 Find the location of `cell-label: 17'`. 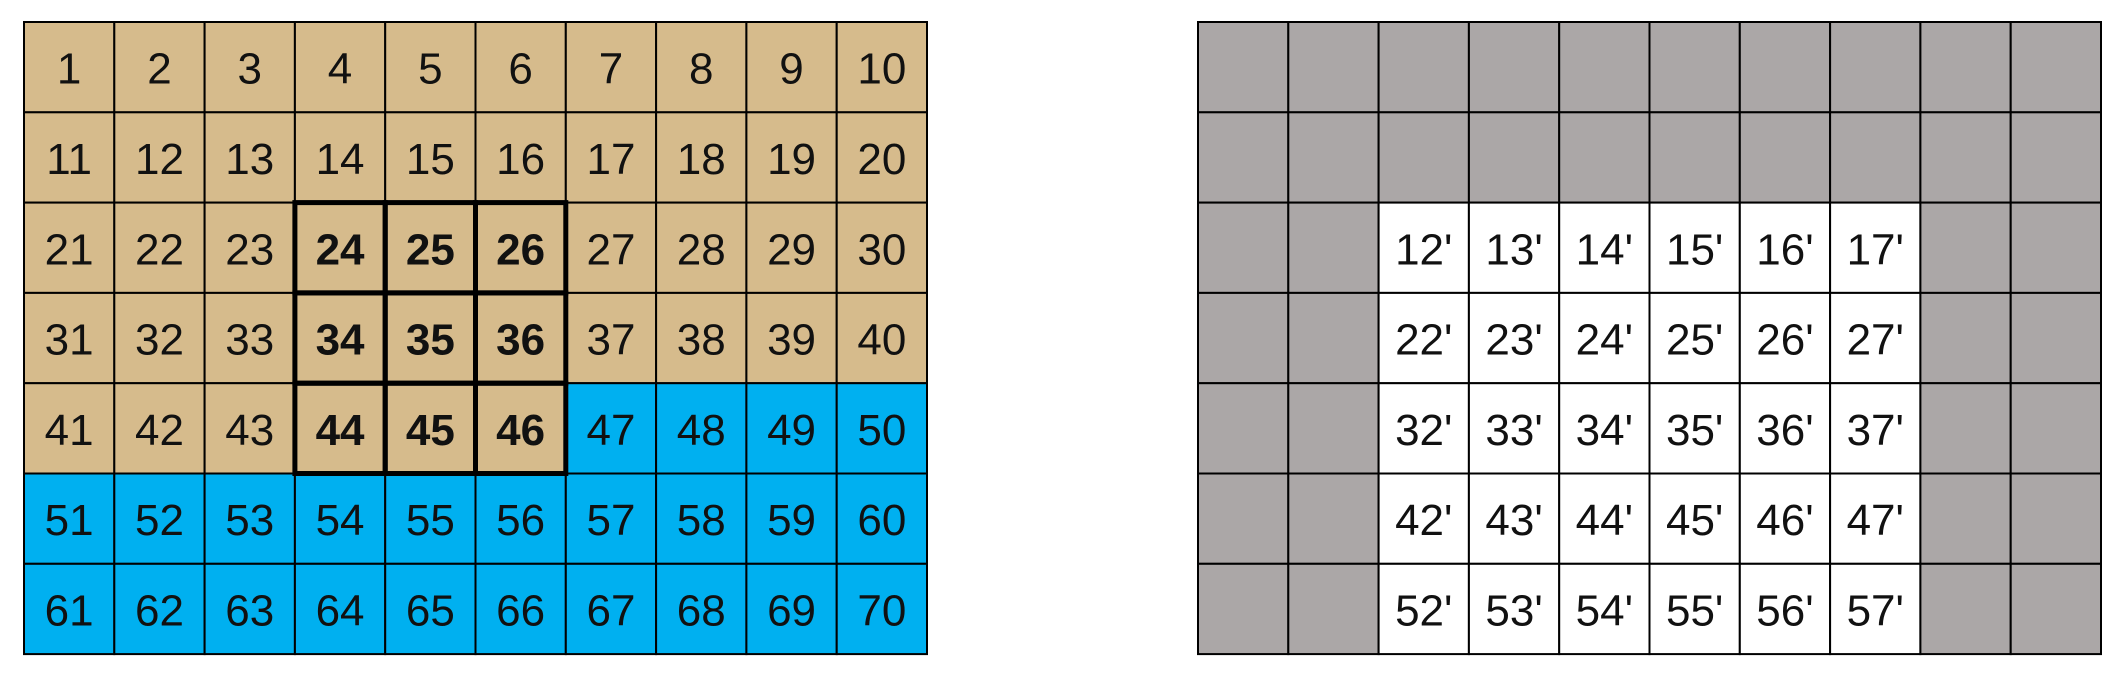

cell-label: 17' is located at coordinates (1875, 249).